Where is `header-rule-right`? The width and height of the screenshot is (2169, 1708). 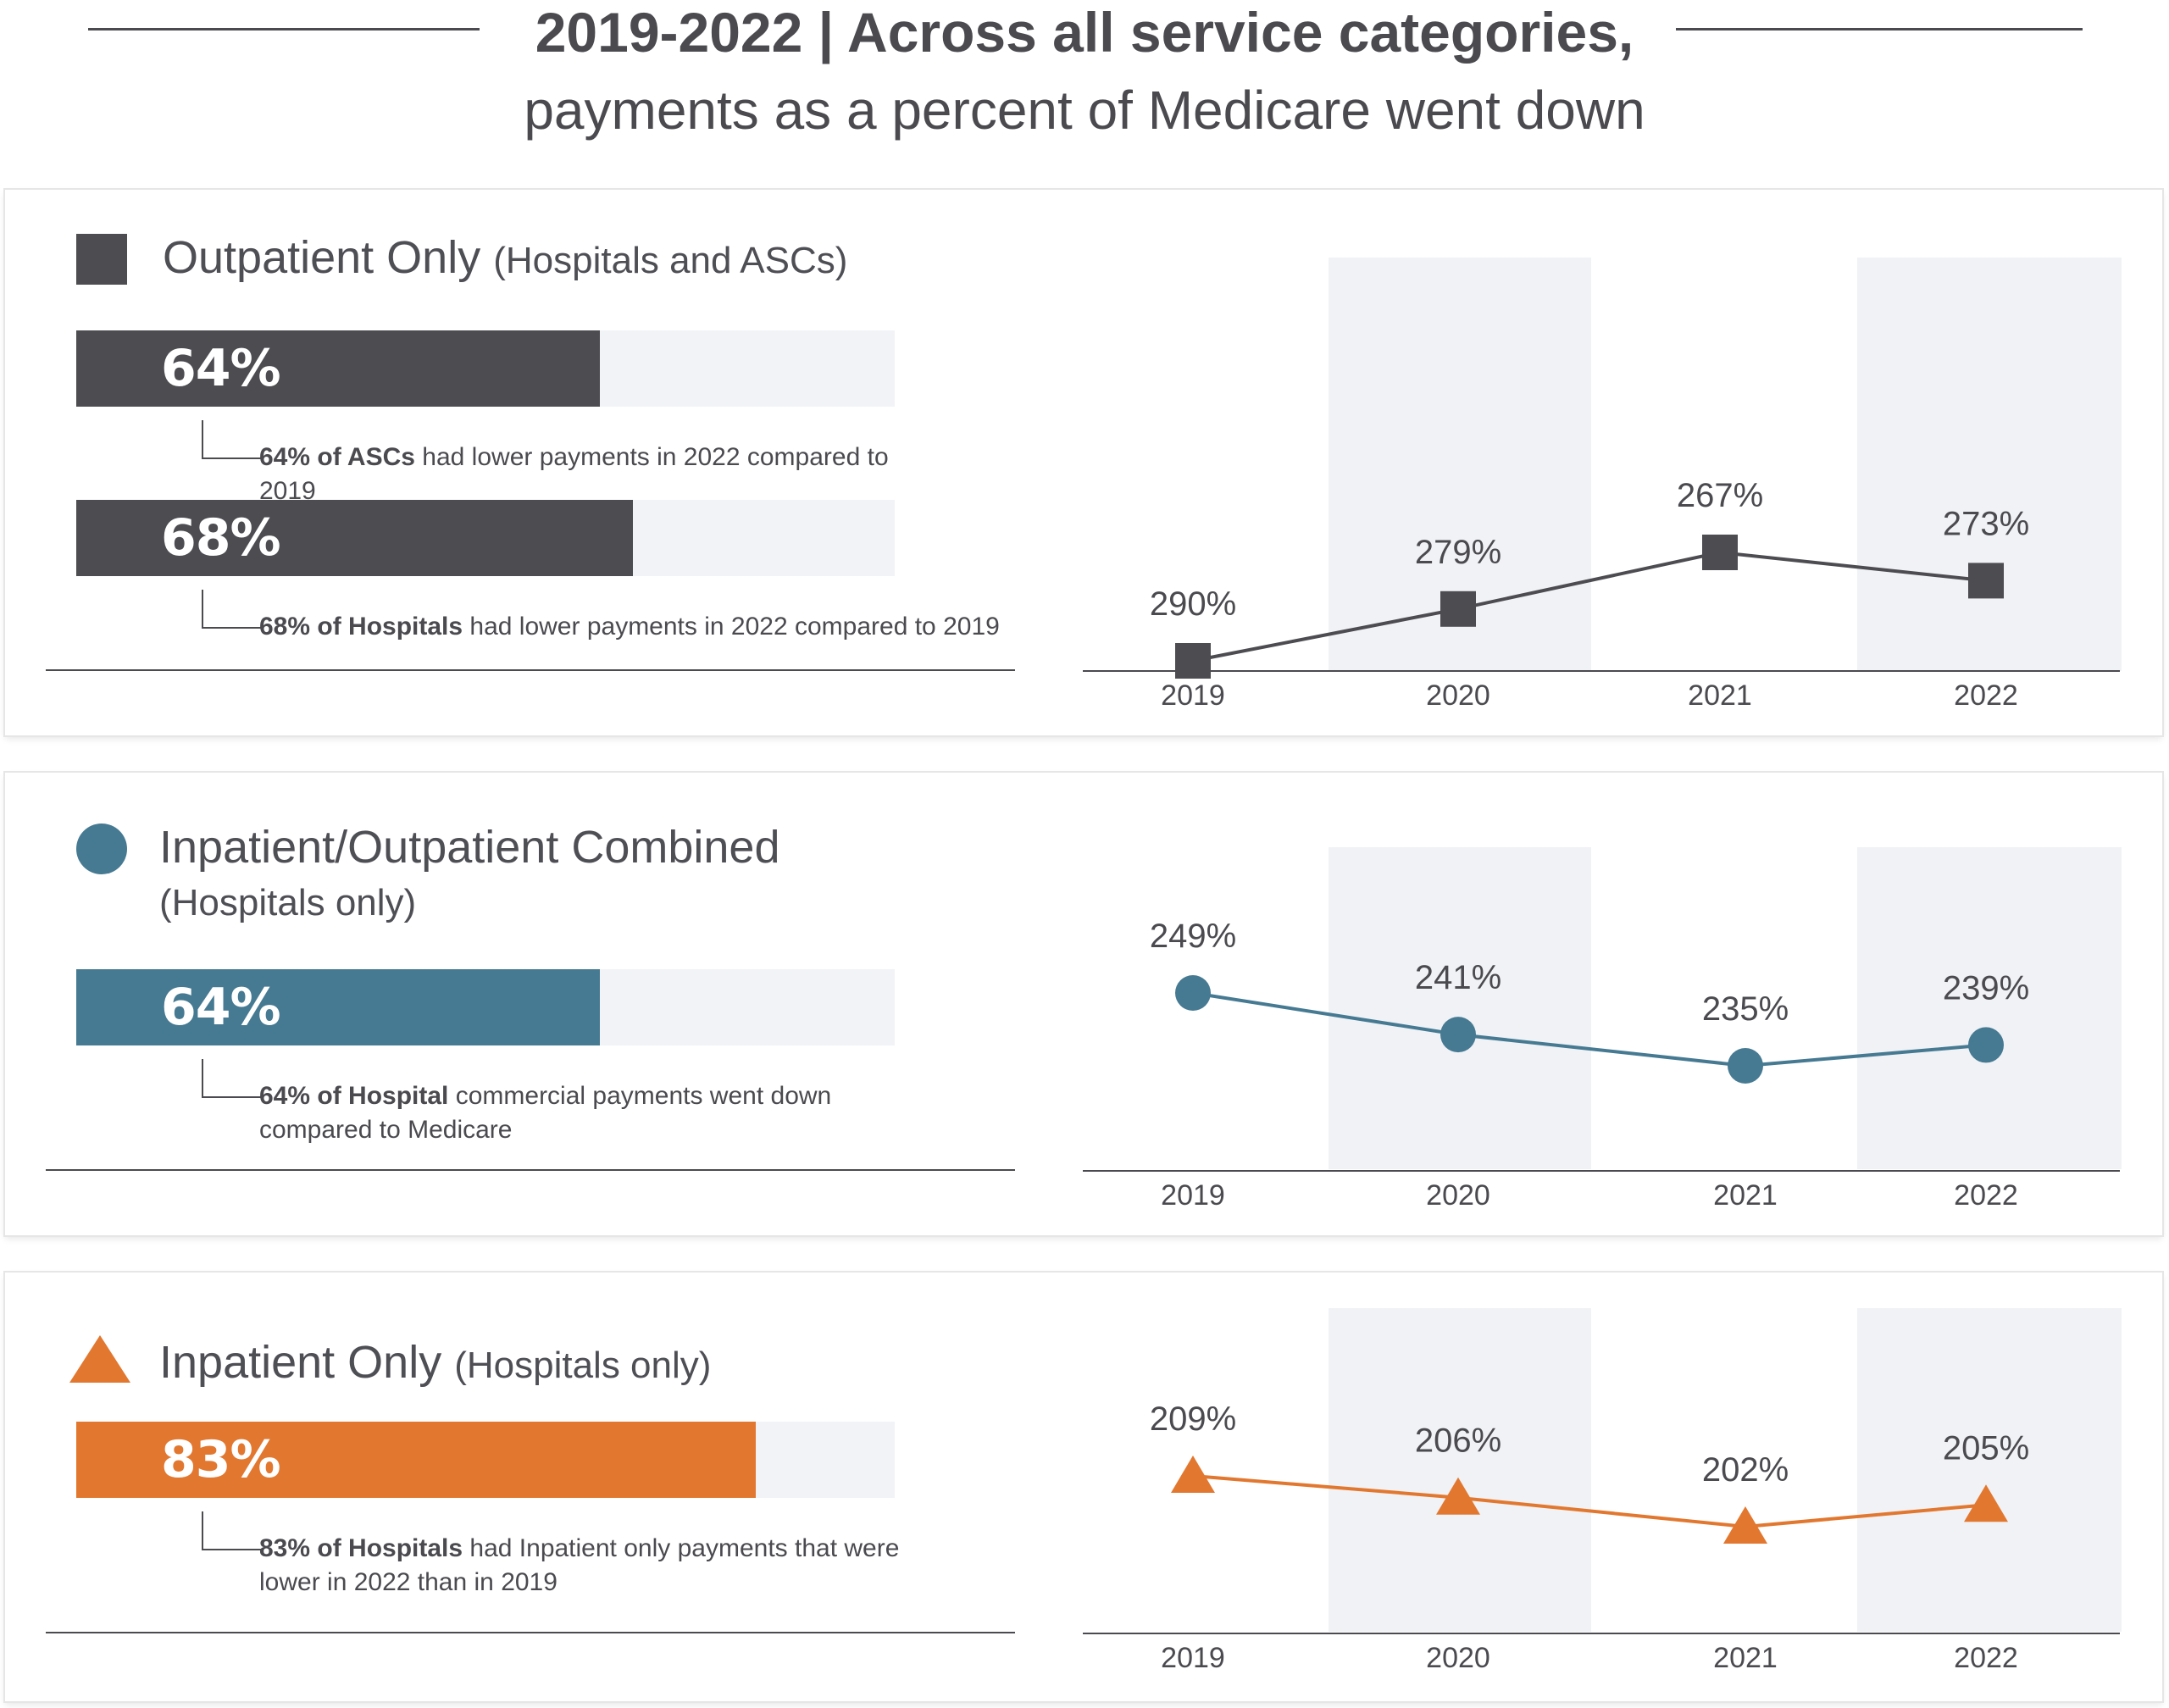
header-rule-right is located at coordinates (1879, 29).